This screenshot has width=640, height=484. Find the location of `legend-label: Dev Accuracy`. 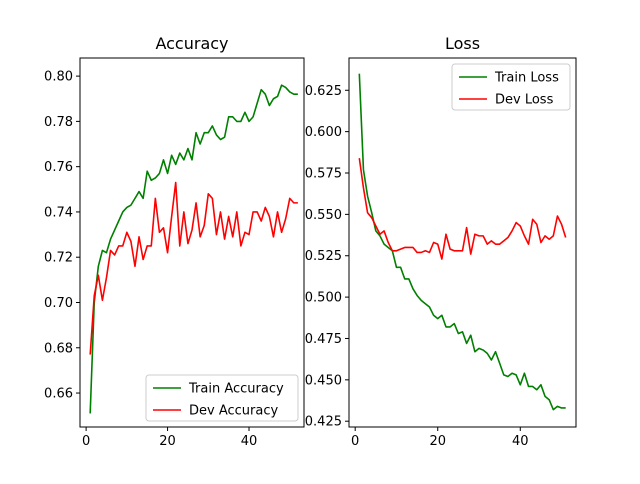

legend-label: Dev Accuracy is located at coordinates (233, 411).